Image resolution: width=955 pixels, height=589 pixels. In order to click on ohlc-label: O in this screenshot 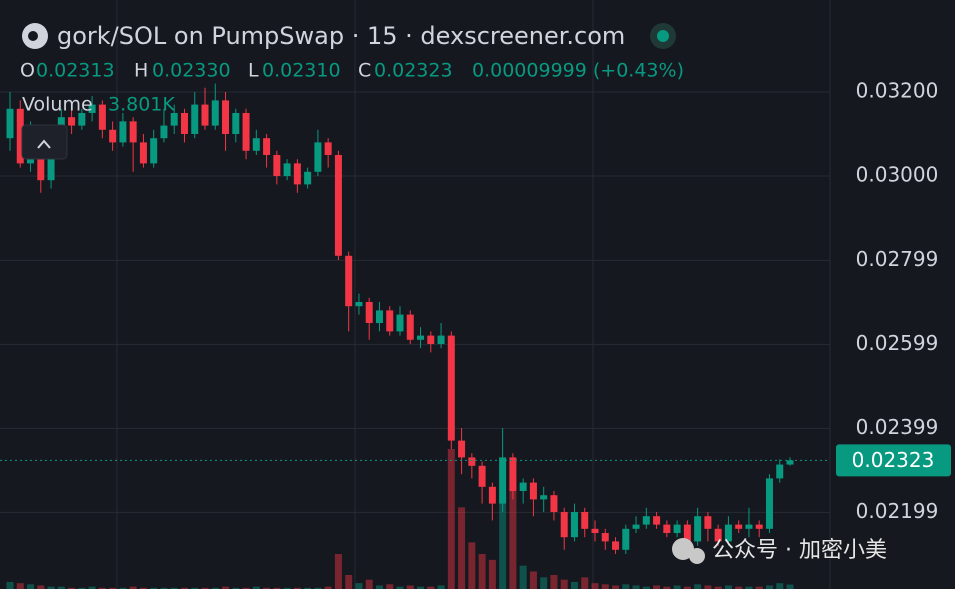, I will do `click(27, 71)`.